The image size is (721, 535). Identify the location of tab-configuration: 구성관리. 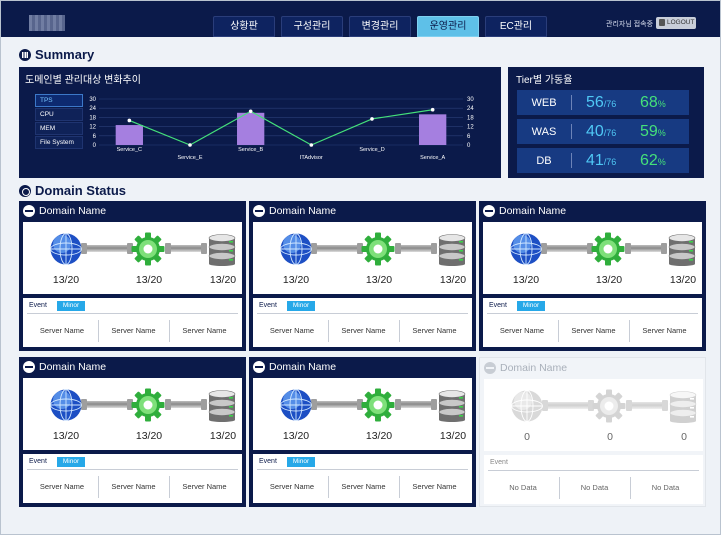
(312, 26).